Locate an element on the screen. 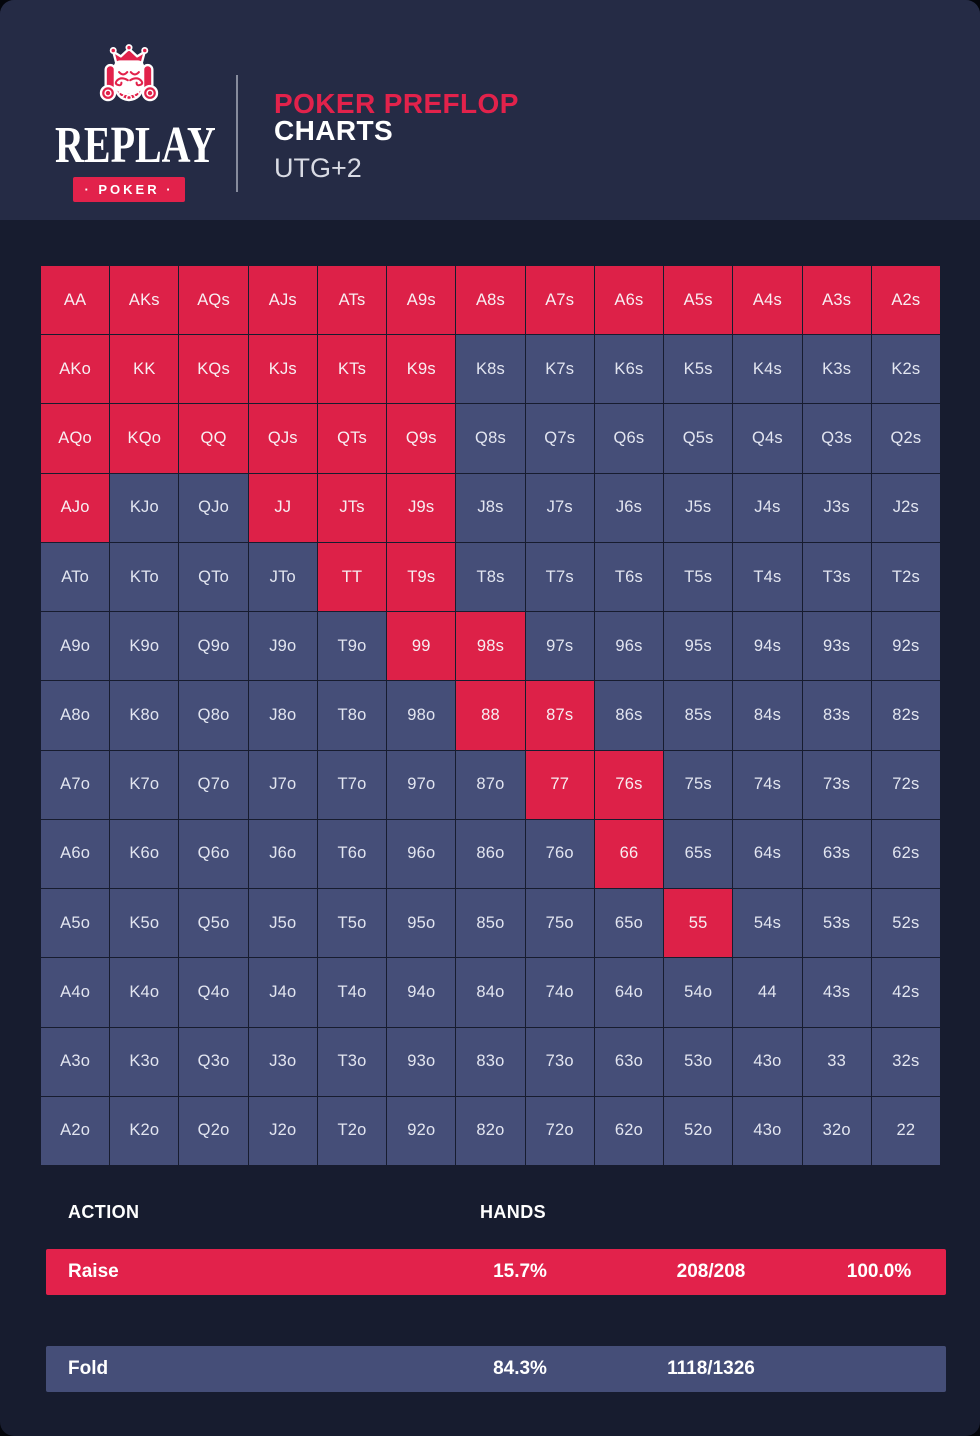  hand-cell-93s: 93s is located at coordinates (836, 646).